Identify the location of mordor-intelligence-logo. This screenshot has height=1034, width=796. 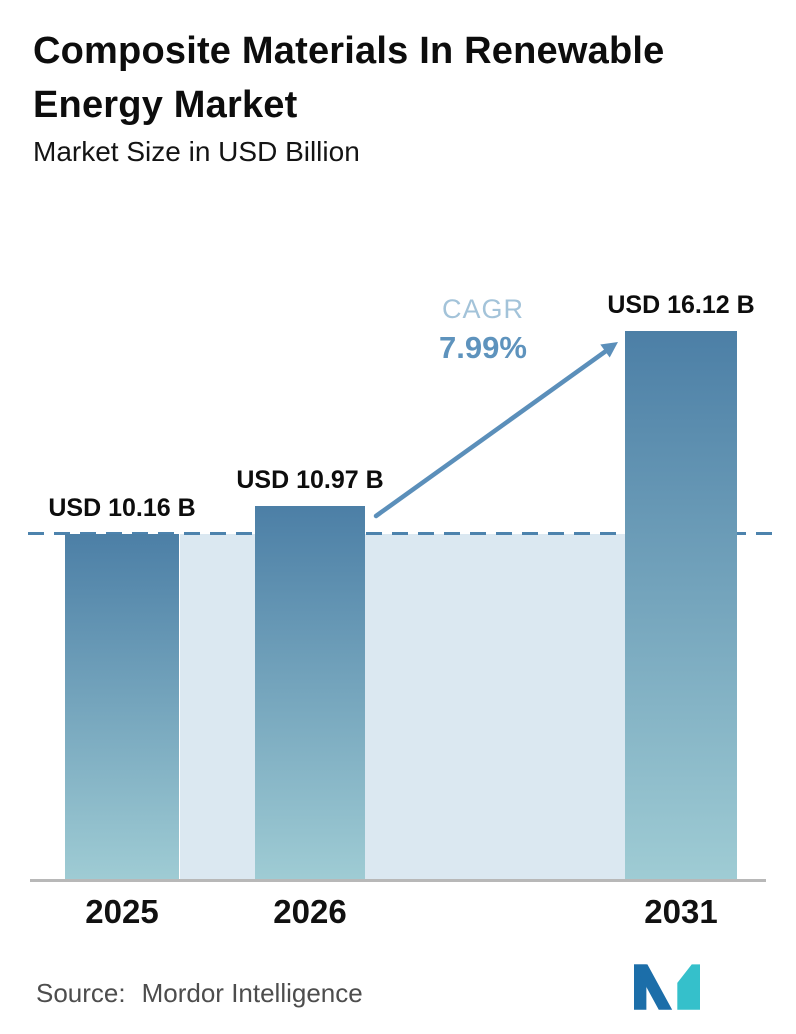
(667, 987).